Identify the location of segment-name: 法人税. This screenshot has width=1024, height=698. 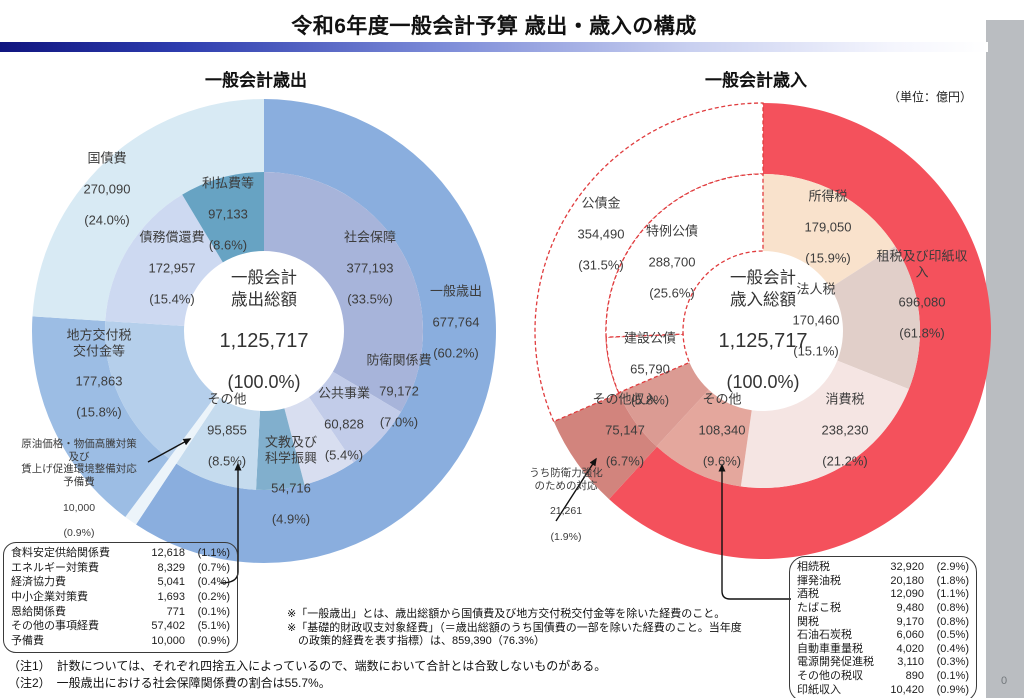
(816, 289).